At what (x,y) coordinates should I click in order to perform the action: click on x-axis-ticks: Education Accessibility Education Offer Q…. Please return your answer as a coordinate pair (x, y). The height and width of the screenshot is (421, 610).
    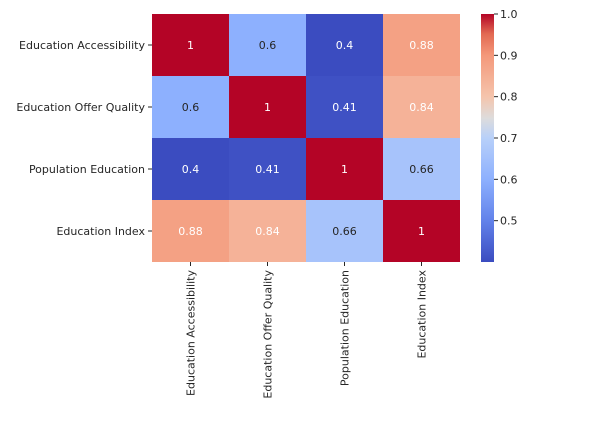
    Looking at the image, I should click on (307, 330).